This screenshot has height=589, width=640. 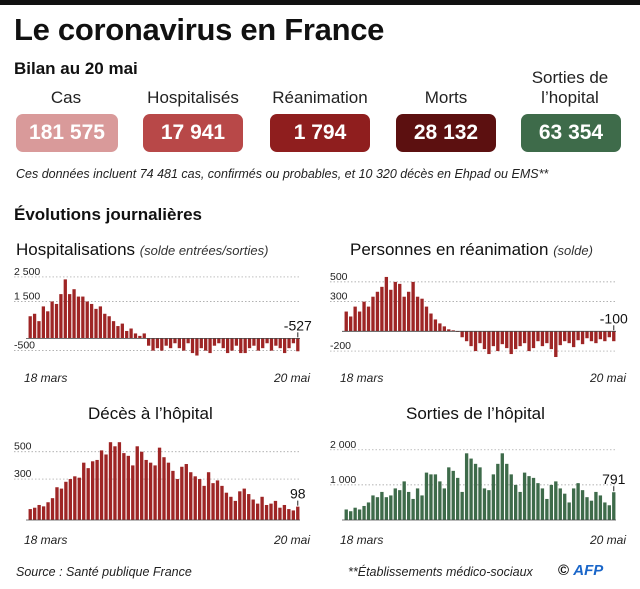 What do you see at coordinates (23, 474) in the screenshot?
I see `y-tick-label: 300` at bounding box center [23, 474].